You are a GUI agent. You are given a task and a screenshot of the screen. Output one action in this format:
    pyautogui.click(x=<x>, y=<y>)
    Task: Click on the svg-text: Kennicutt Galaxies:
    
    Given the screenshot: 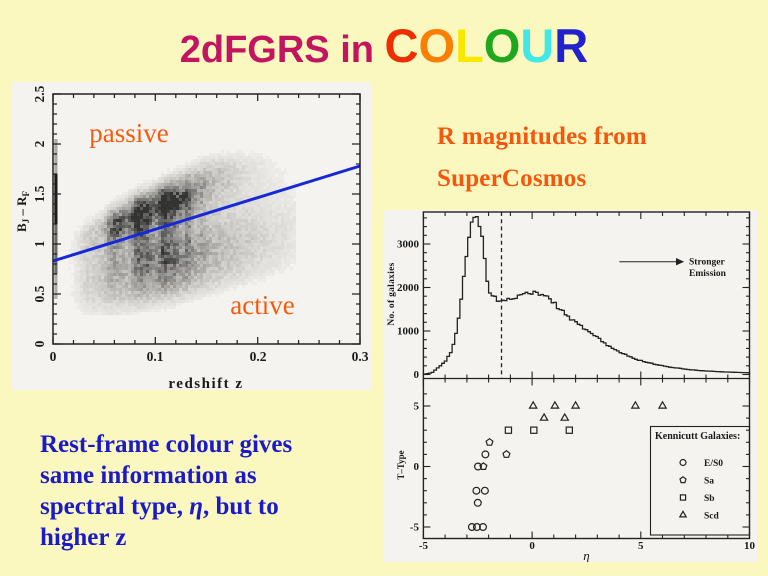 What is the action you would take?
    pyautogui.click(x=697, y=436)
    